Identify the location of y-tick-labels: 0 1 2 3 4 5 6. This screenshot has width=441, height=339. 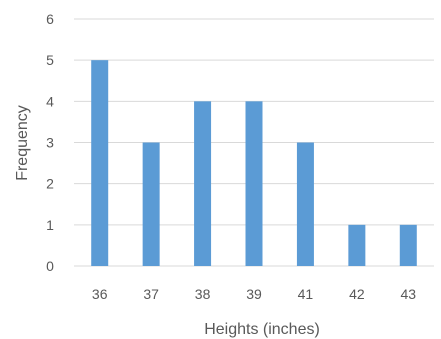
(50, 142).